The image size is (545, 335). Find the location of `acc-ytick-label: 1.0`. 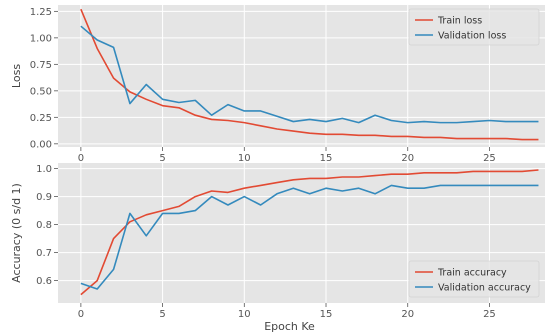

acc-ytick-label: 1.0 is located at coordinates (44, 169).